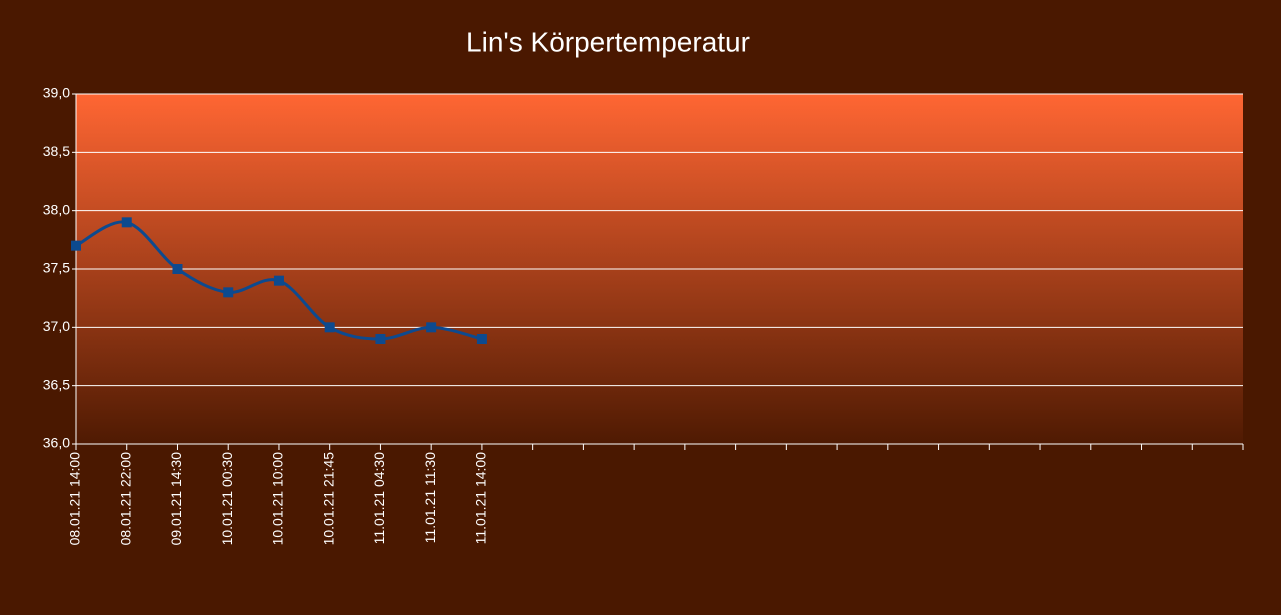 The height and width of the screenshot is (615, 1281). Describe the element at coordinates (75, 499) in the screenshot. I see `x-tick-label: 08.01.21 14:00` at that location.